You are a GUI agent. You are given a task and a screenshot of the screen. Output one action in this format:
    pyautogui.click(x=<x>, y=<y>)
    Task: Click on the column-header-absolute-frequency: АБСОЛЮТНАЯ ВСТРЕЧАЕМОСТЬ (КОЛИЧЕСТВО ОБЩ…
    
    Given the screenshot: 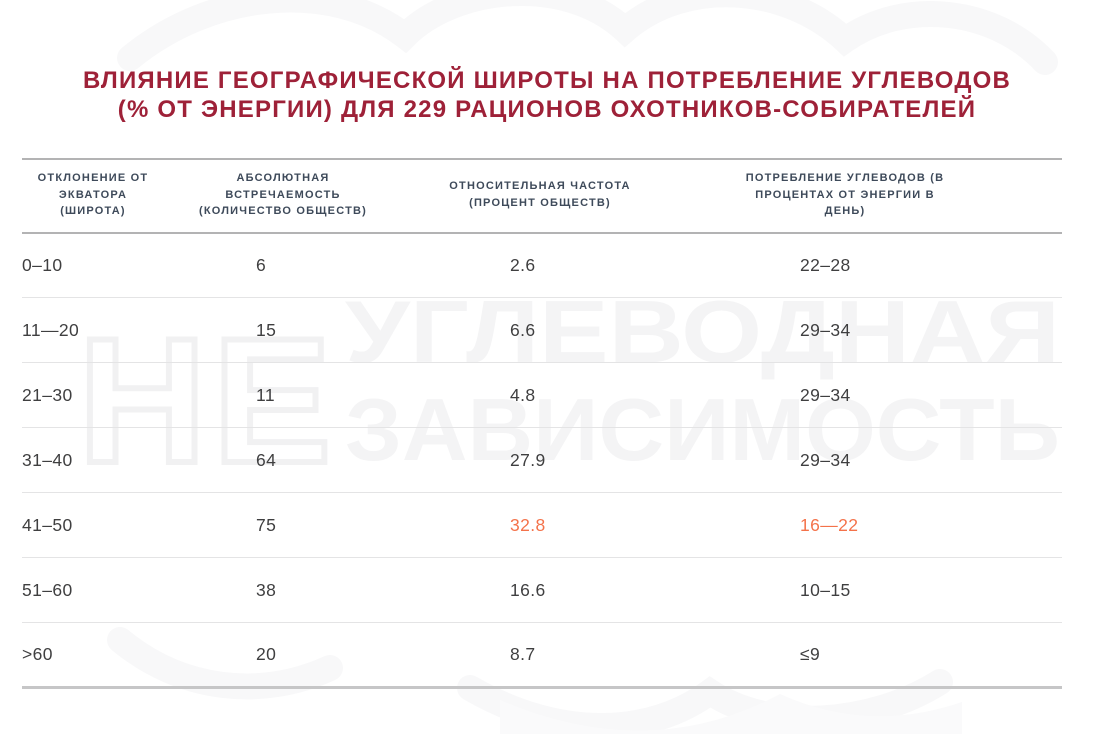 What is the action you would take?
    pyautogui.click(x=283, y=194)
    